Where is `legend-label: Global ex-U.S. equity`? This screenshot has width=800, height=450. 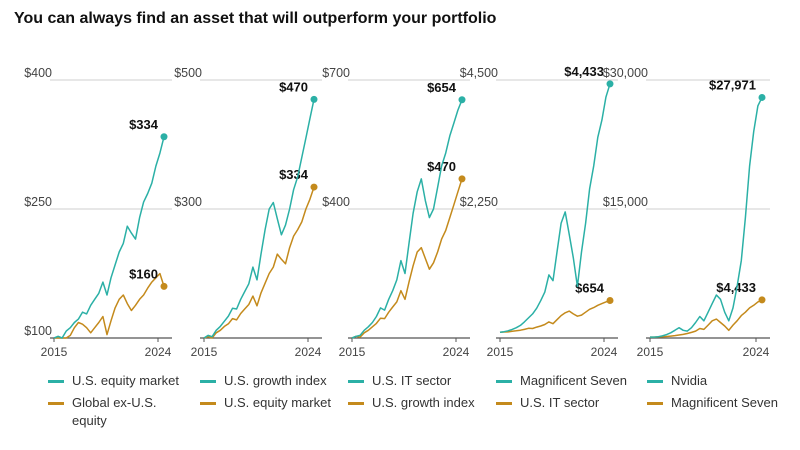
legend-label: Global ex-U.S. equity is located at coordinates (114, 411).